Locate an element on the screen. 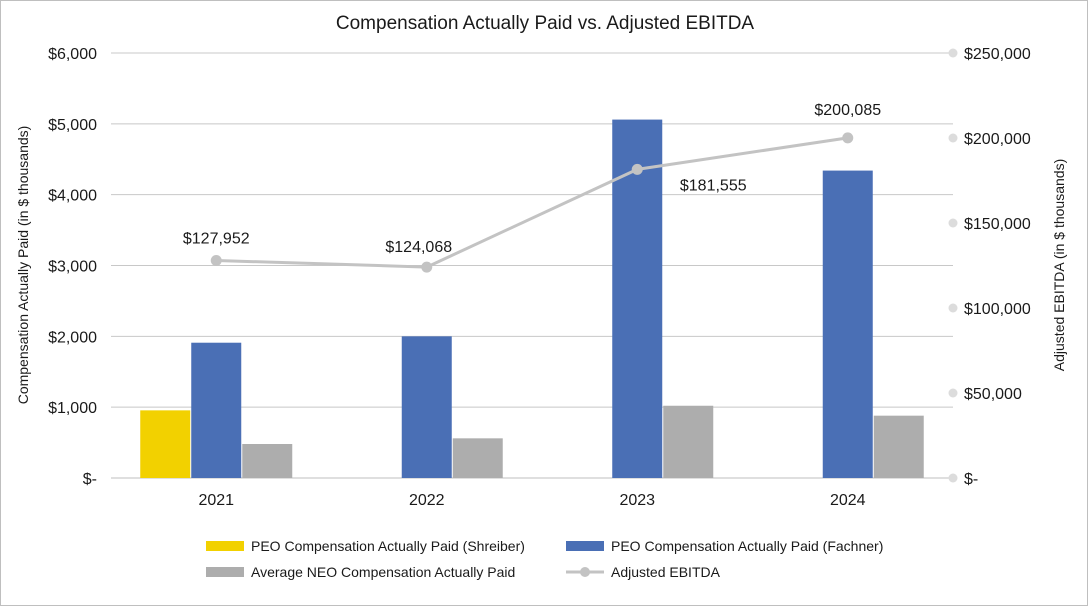 Image resolution: width=1088 pixels, height=606 pixels. left-axis: $- $1,000 $2,000 $3,000 $4,000 $5,000 $6,000 is located at coordinates (72, 267).